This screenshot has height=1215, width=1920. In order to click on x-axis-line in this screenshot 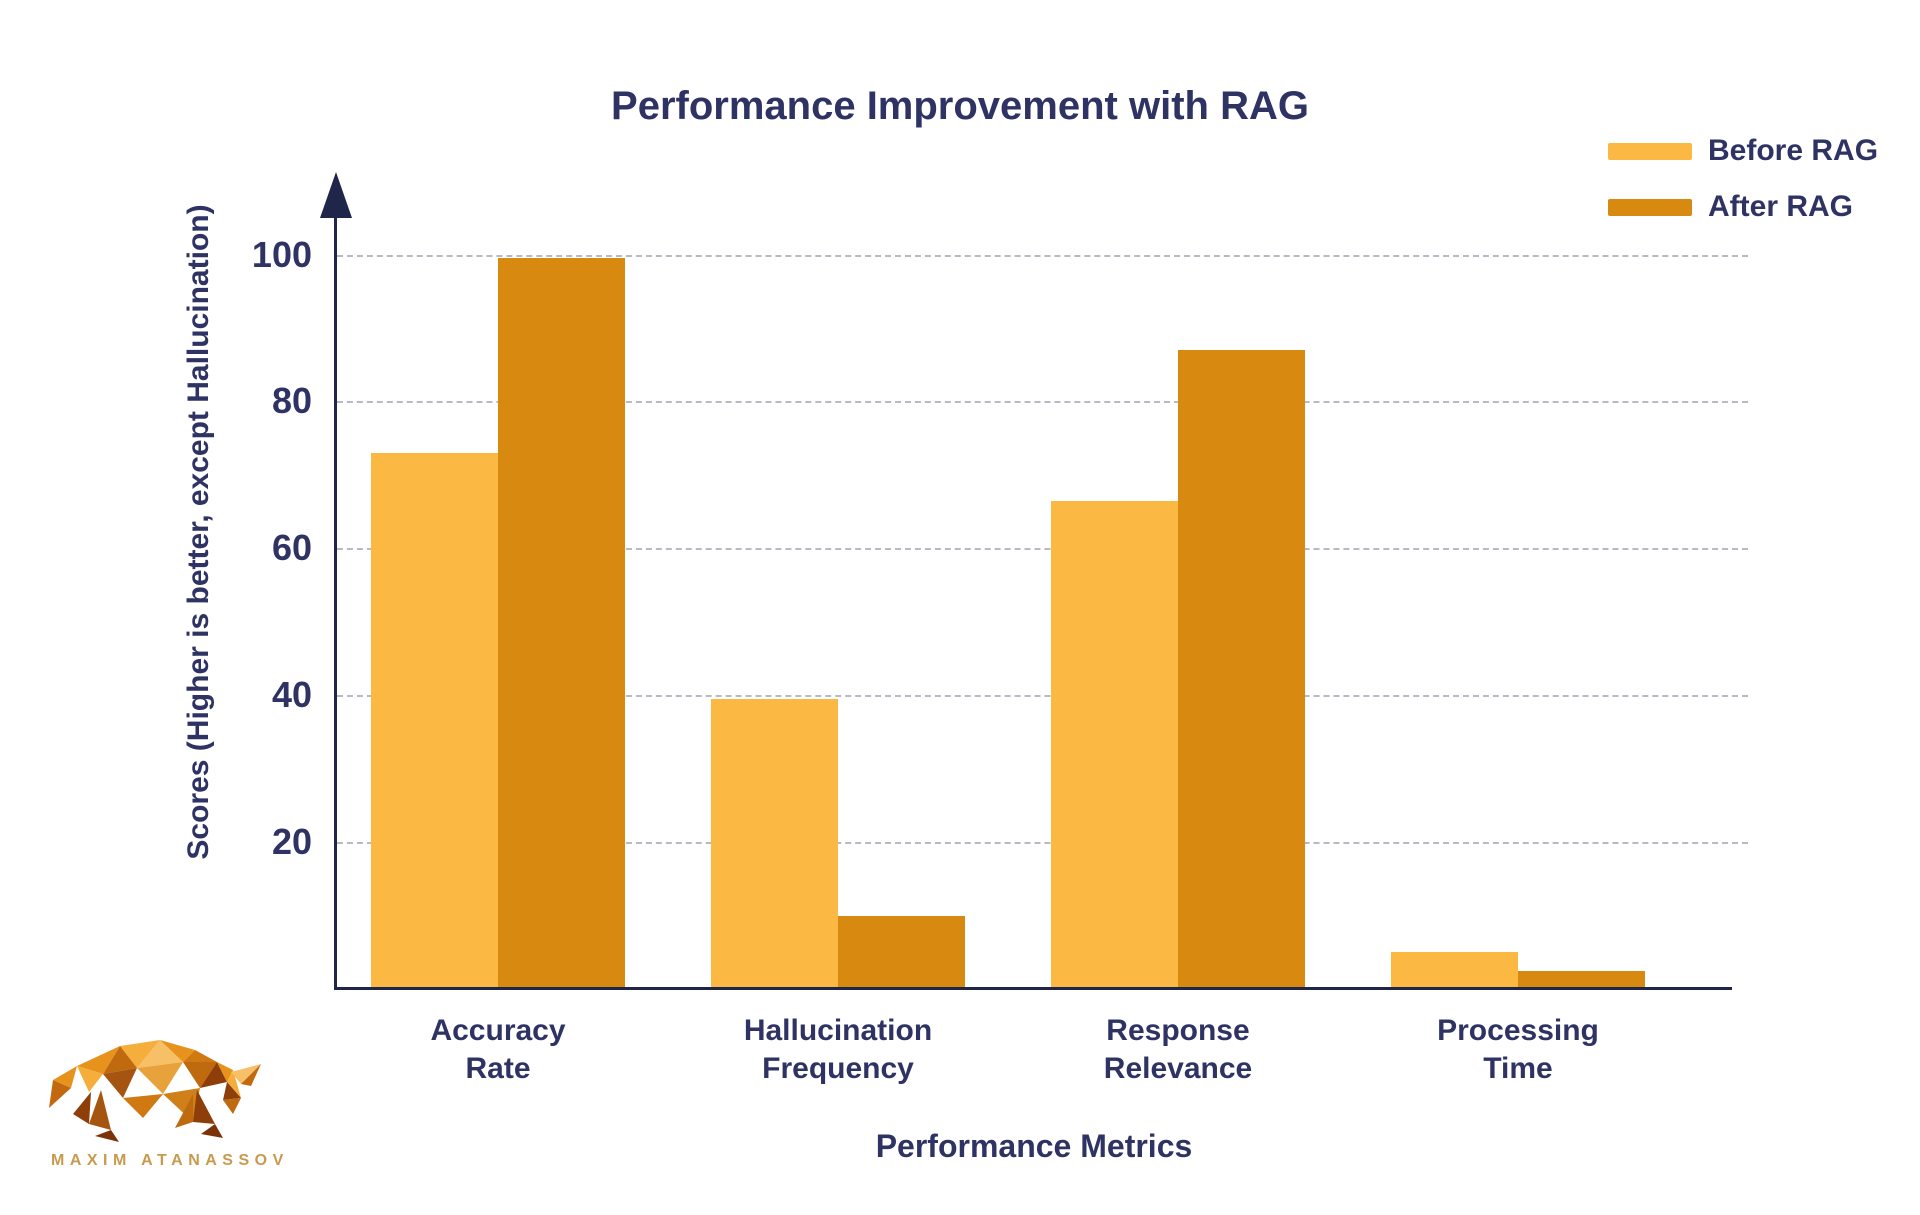, I will do `click(1033, 988)`.